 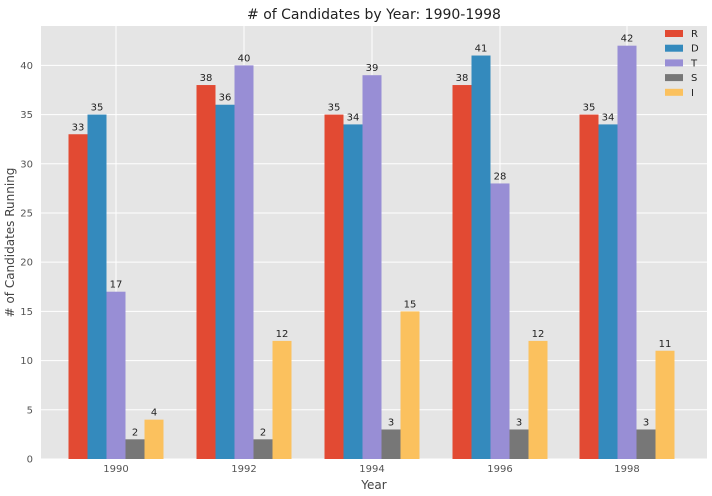 What do you see at coordinates (30, 460) in the screenshot?
I see `y-tick-label: 0` at bounding box center [30, 460].